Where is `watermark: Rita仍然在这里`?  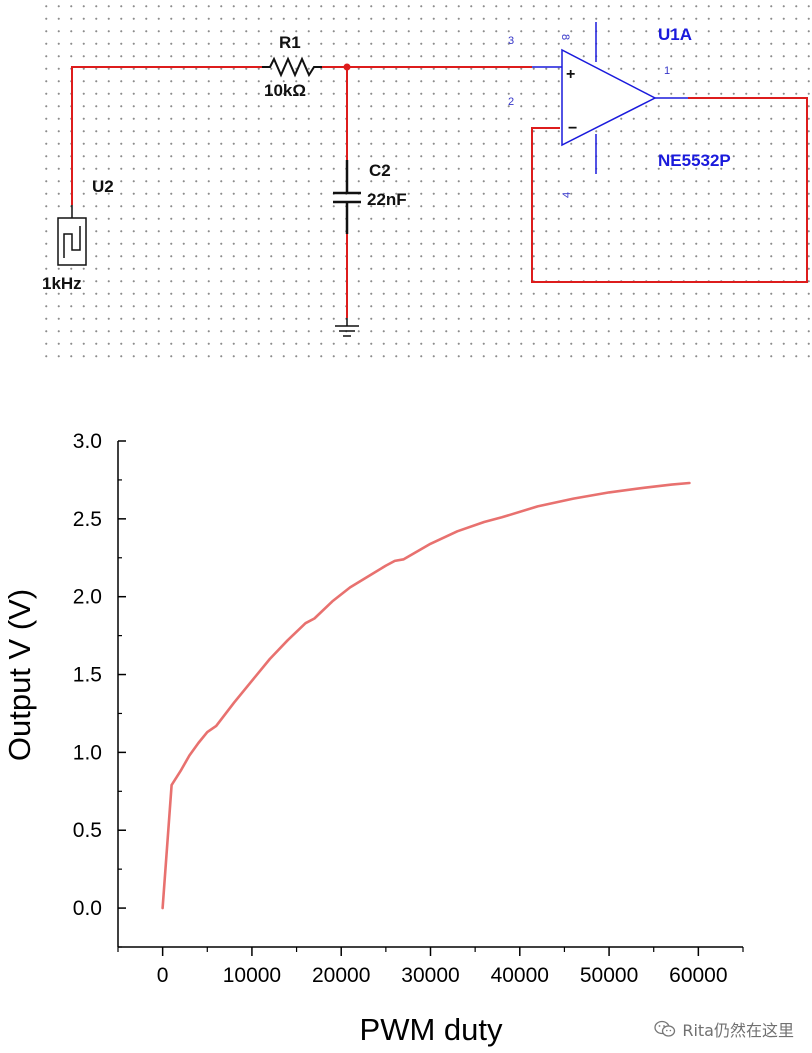
watermark: Rita仍然在这里 is located at coordinates (724, 1029).